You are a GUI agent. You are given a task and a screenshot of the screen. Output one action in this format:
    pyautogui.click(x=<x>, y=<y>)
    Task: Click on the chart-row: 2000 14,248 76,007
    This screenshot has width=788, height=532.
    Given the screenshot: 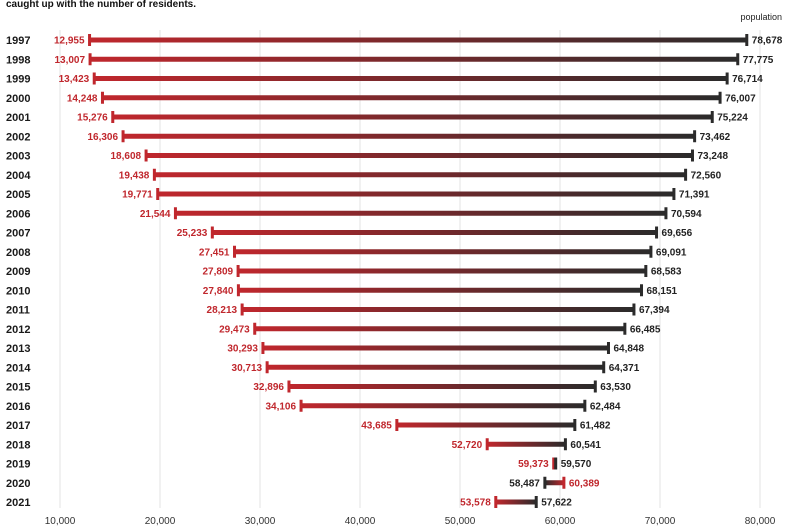 What is the action you would take?
    pyautogui.click(x=381, y=98)
    